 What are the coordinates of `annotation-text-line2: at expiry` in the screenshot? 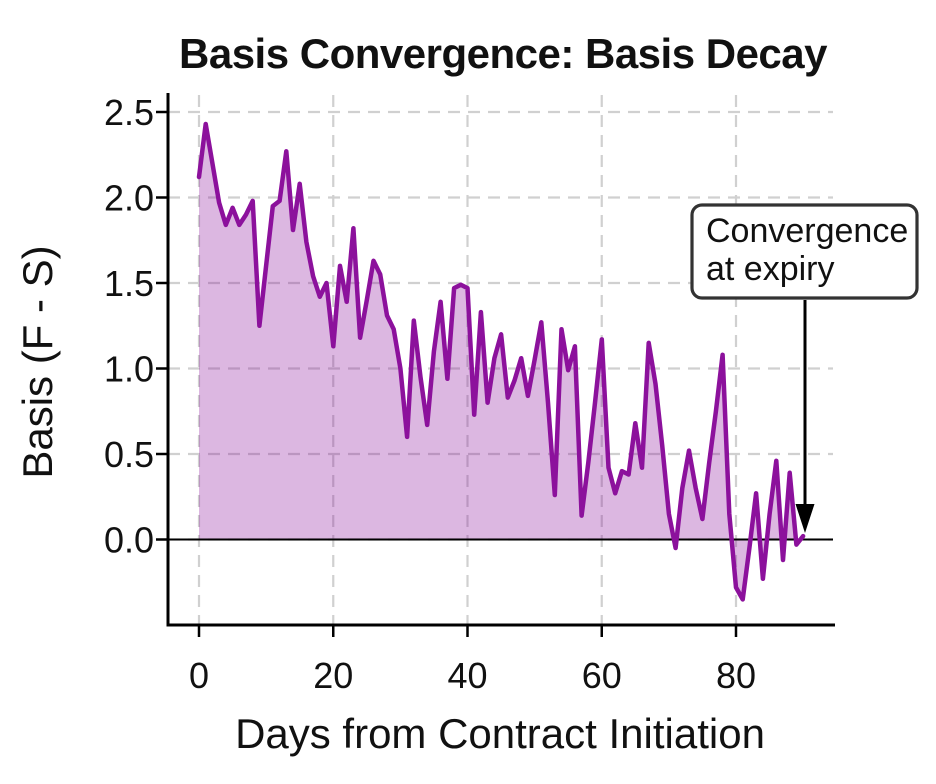 It's located at (770, 269).